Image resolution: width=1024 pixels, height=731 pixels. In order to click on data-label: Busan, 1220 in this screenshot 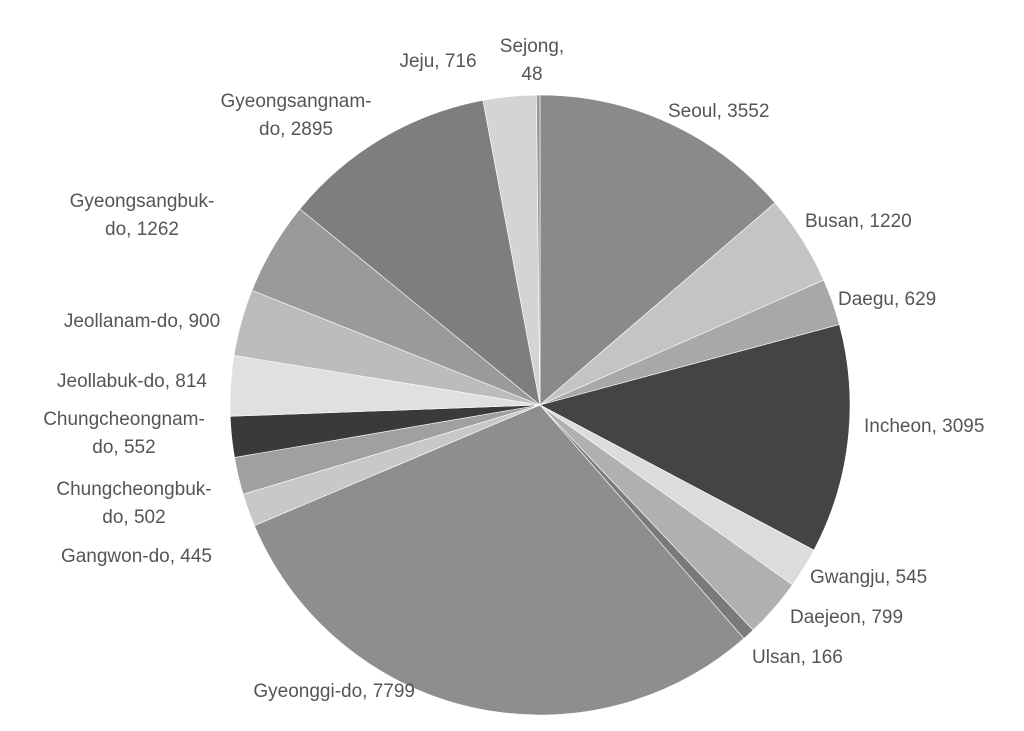, I will do `click(858, 221)`.